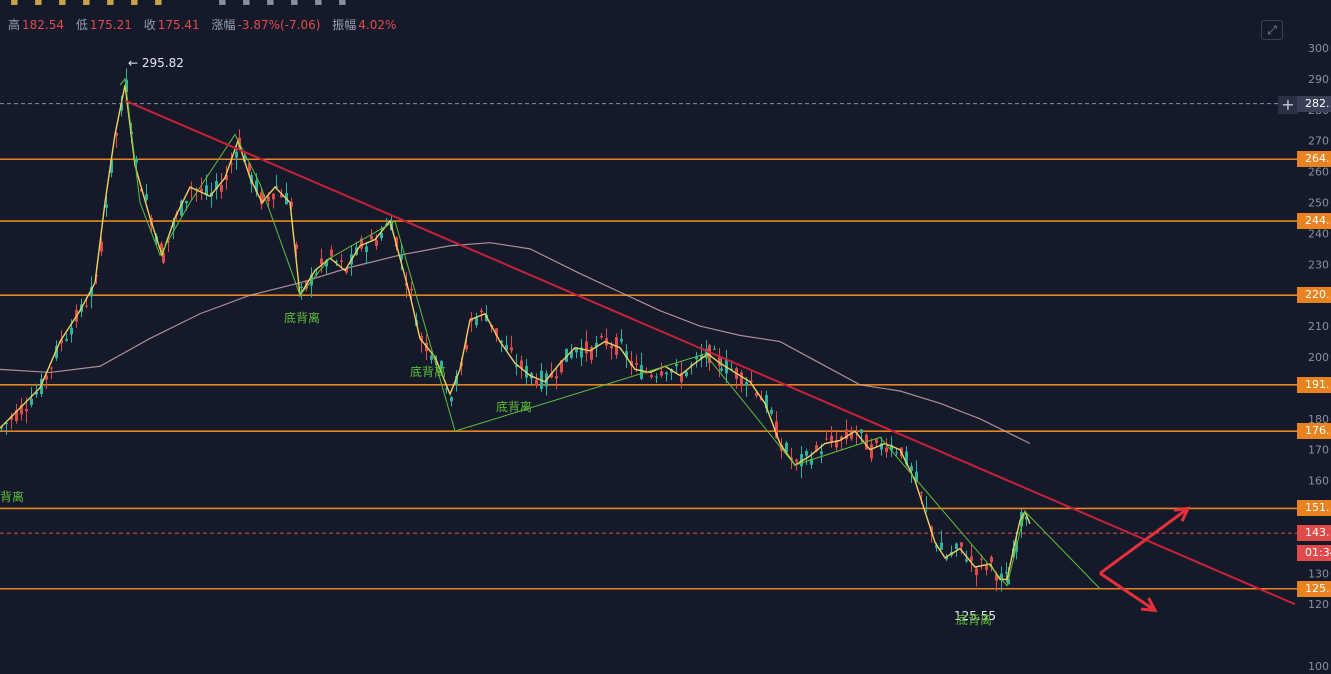  What do you see at coordinates (294, 4) in the screenshot?
I see `layout-icon: ▪` at bounding box center [294, 4].